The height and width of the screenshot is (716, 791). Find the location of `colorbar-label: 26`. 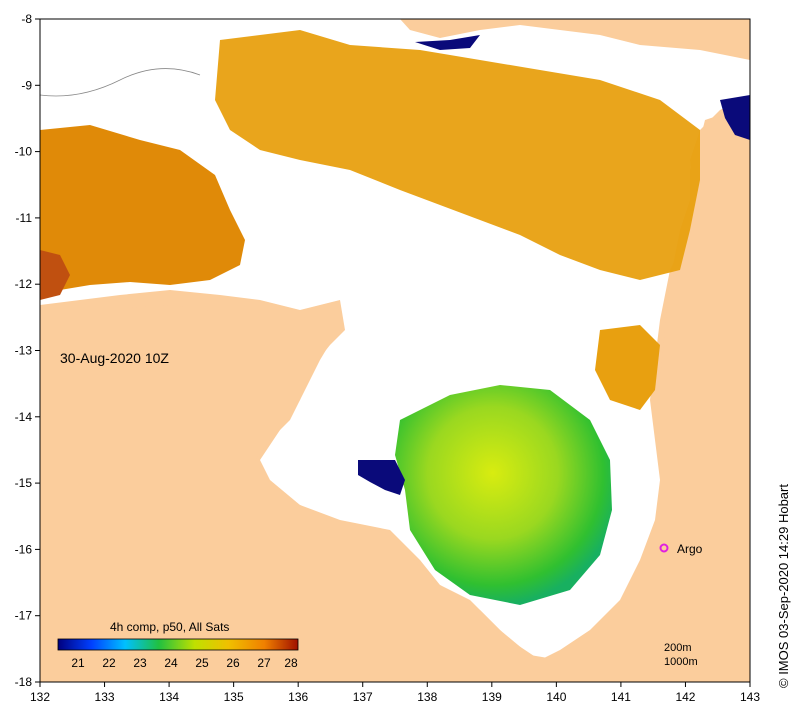

colorbar-label: 26 is located at coordinates (233, 663).